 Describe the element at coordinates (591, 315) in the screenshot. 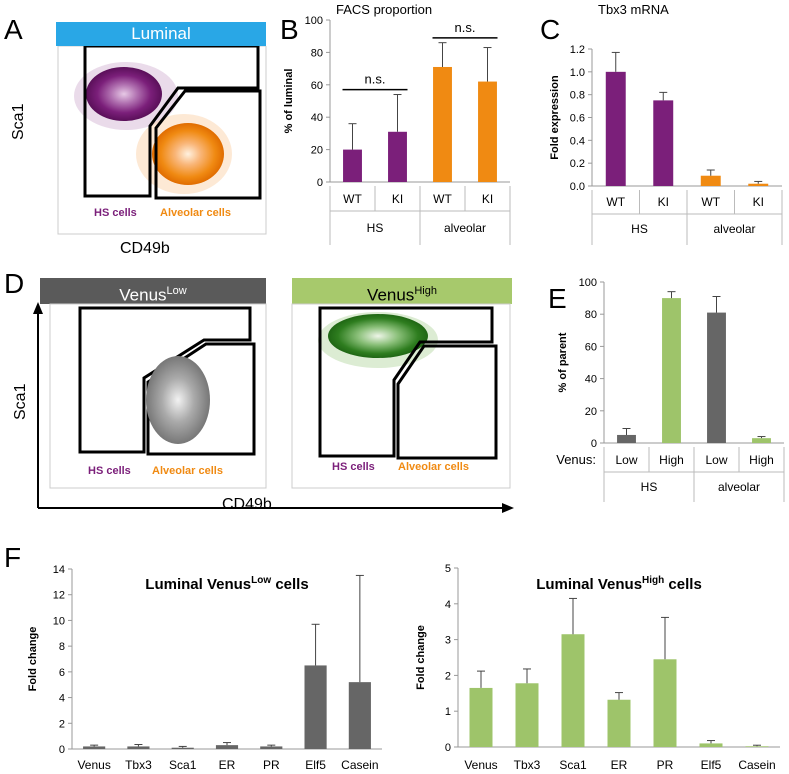

I see `y-tick-label: 80` at that location.